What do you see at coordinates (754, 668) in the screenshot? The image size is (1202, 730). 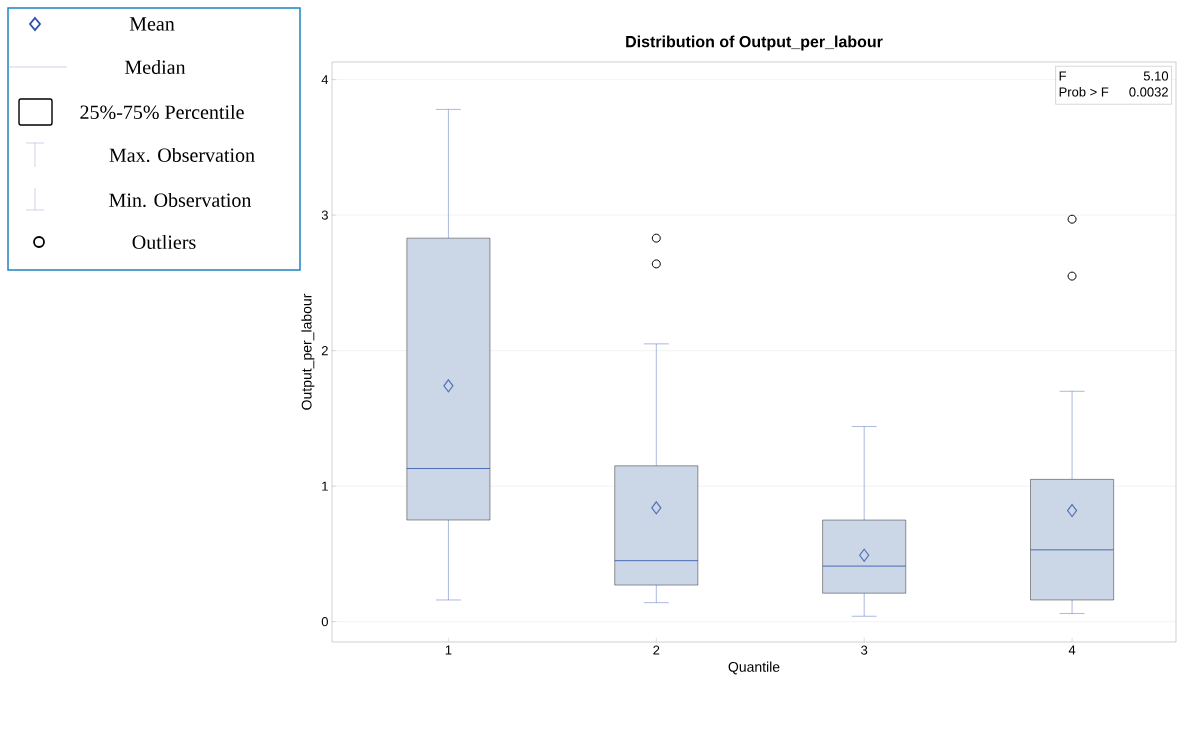 I see `x-axis-title: Quantile` at bounding box center [754, 668].